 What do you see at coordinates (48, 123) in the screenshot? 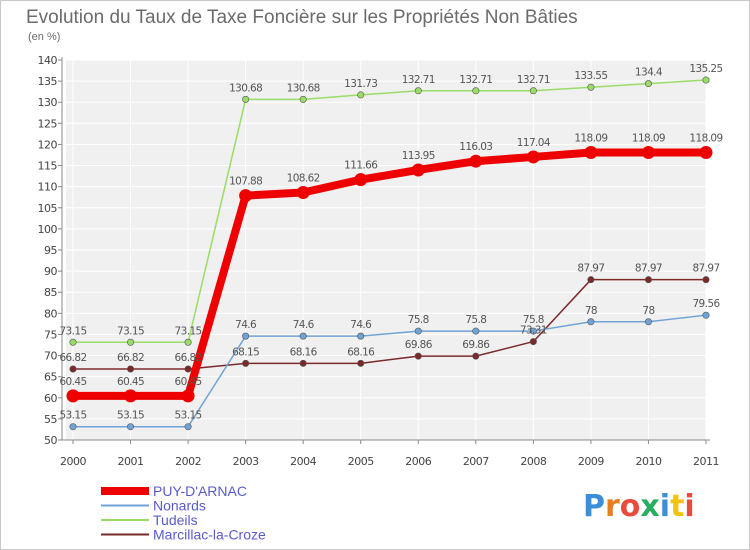
I see `y-tick-label: 125` at bounding box center [48, 123].